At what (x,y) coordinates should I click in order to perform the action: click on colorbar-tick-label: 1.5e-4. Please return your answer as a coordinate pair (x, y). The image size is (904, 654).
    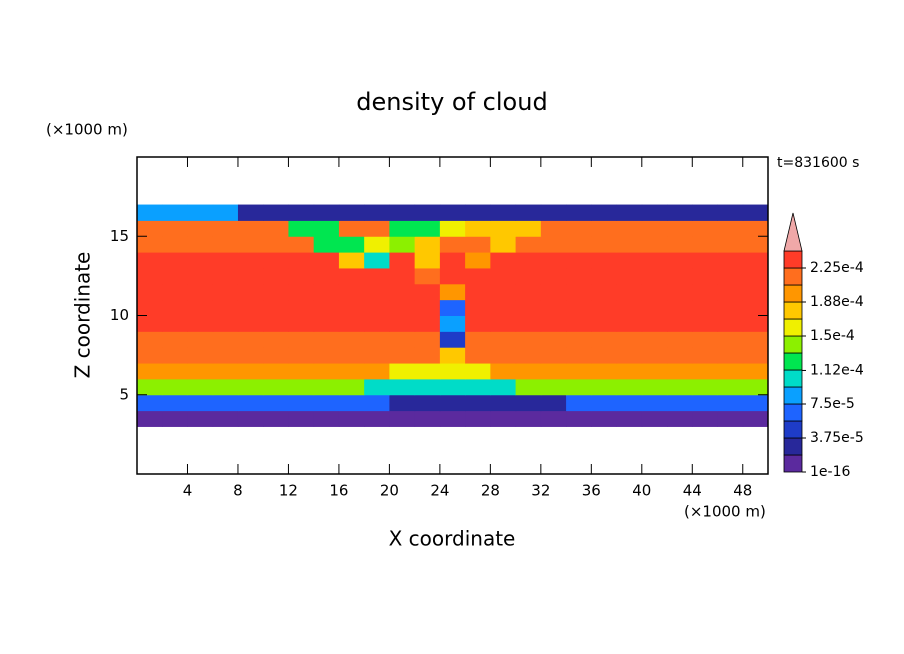
    Looking at the image, I should click on (832, 336).